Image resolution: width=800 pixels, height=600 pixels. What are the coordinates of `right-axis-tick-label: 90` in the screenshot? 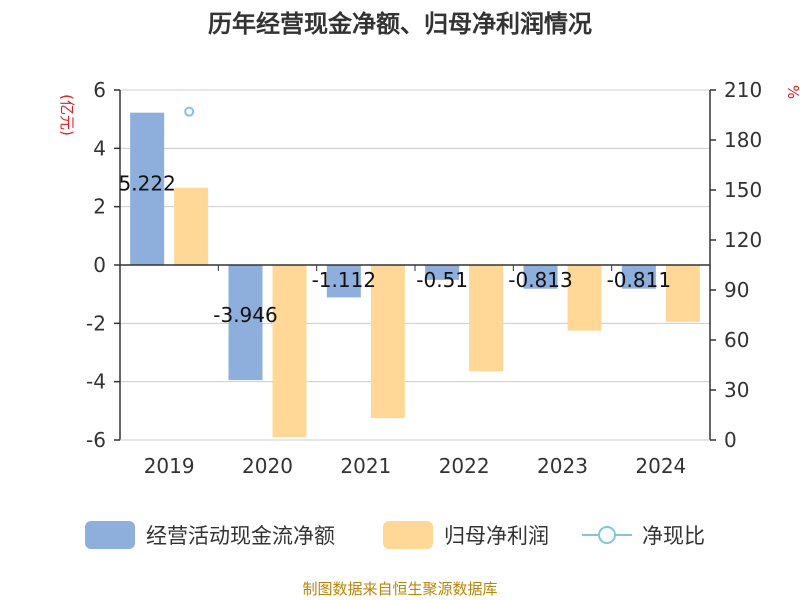 It's located at (736, 290).